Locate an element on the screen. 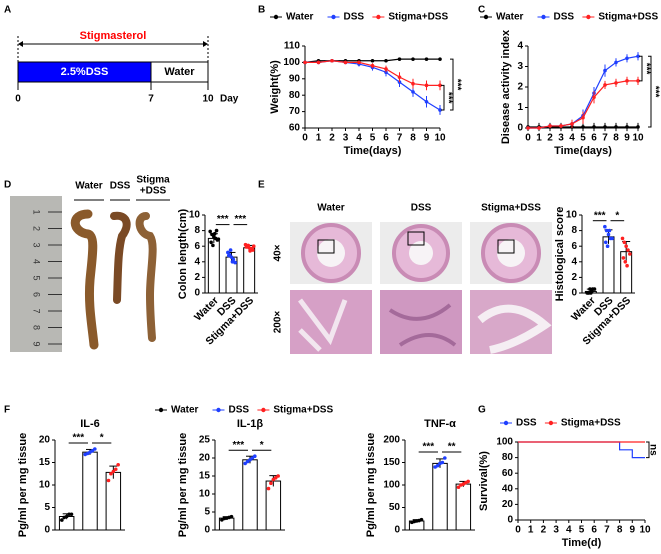  legend-label: DSS is located at coordinates (239, 410).